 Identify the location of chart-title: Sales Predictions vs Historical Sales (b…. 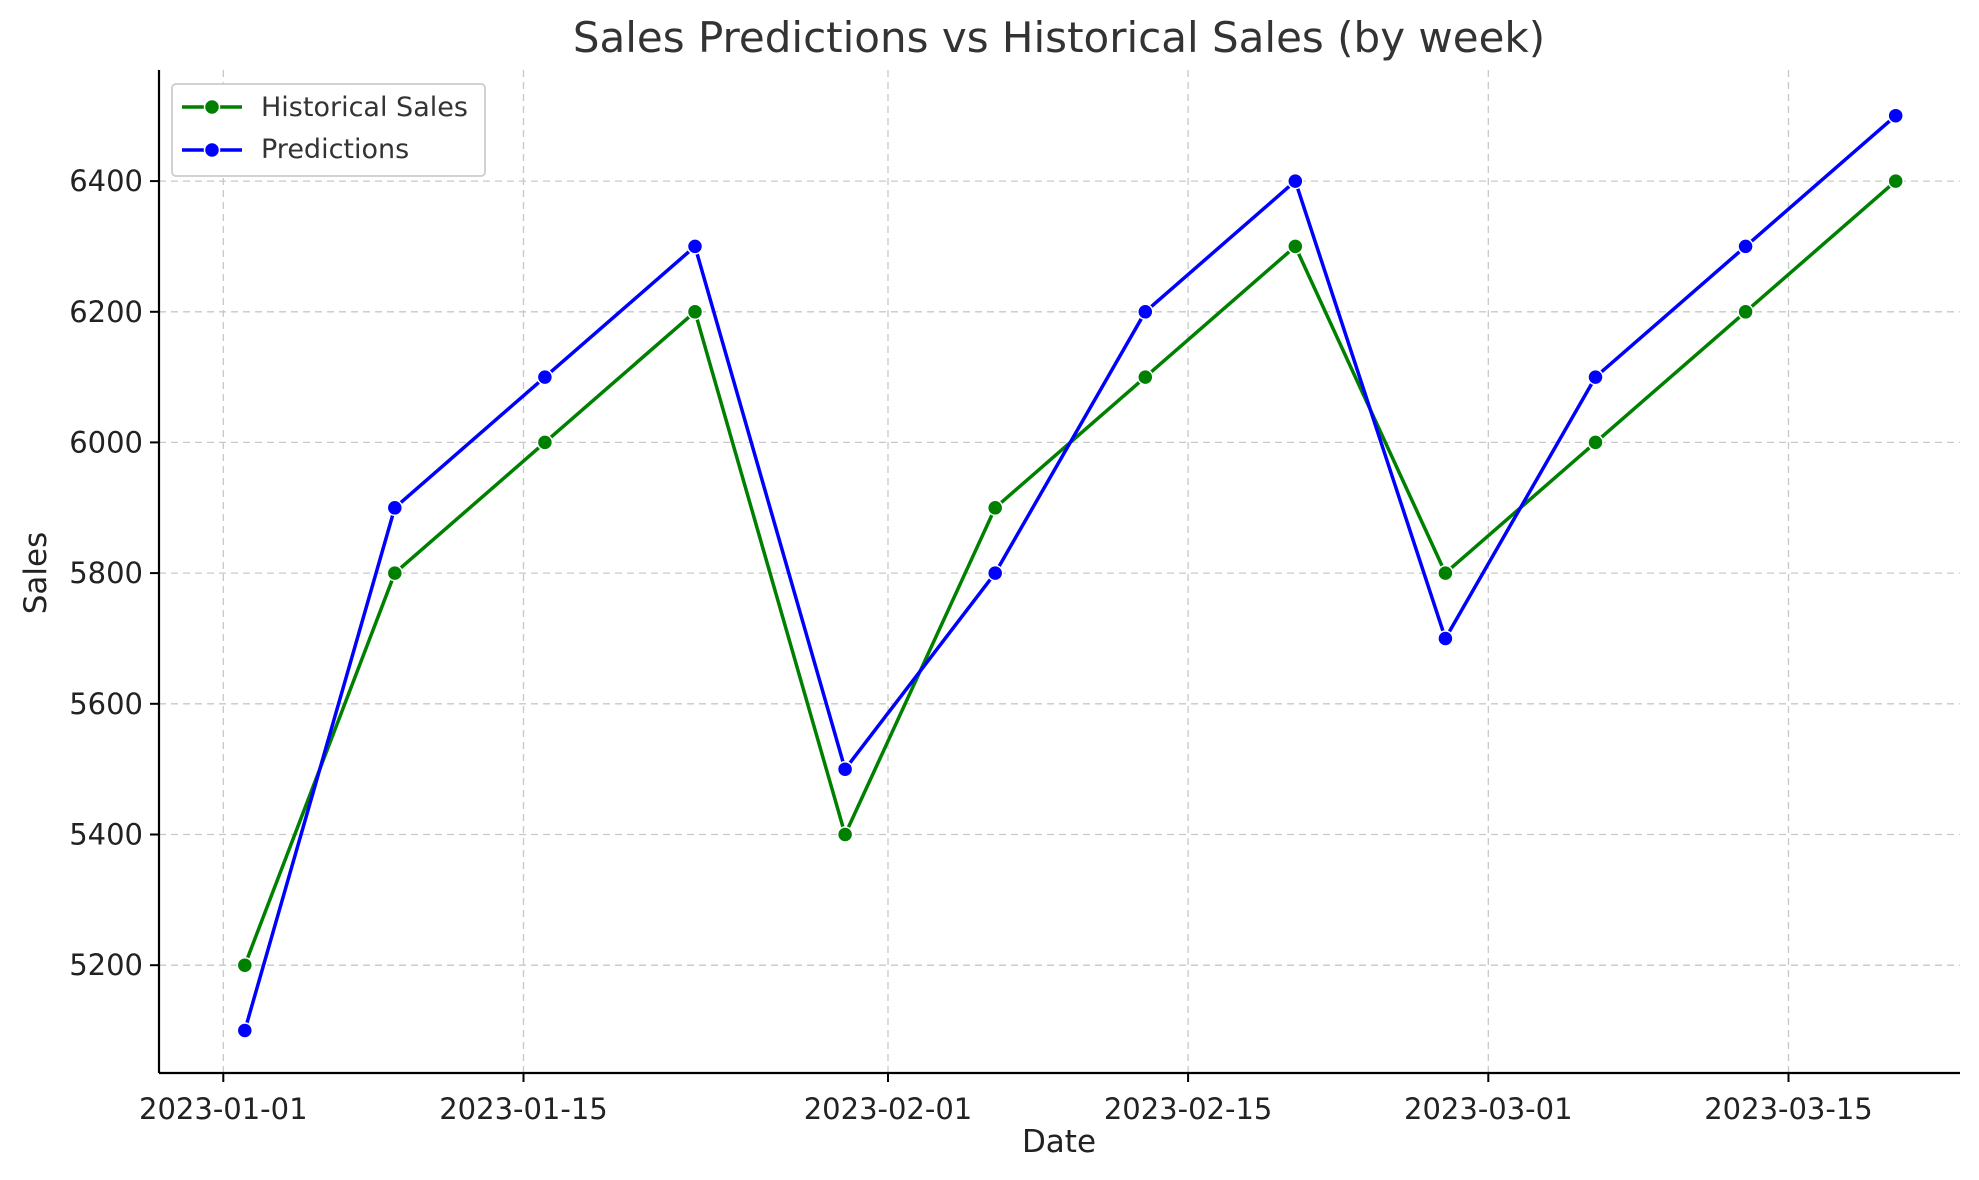
(1059, 37).